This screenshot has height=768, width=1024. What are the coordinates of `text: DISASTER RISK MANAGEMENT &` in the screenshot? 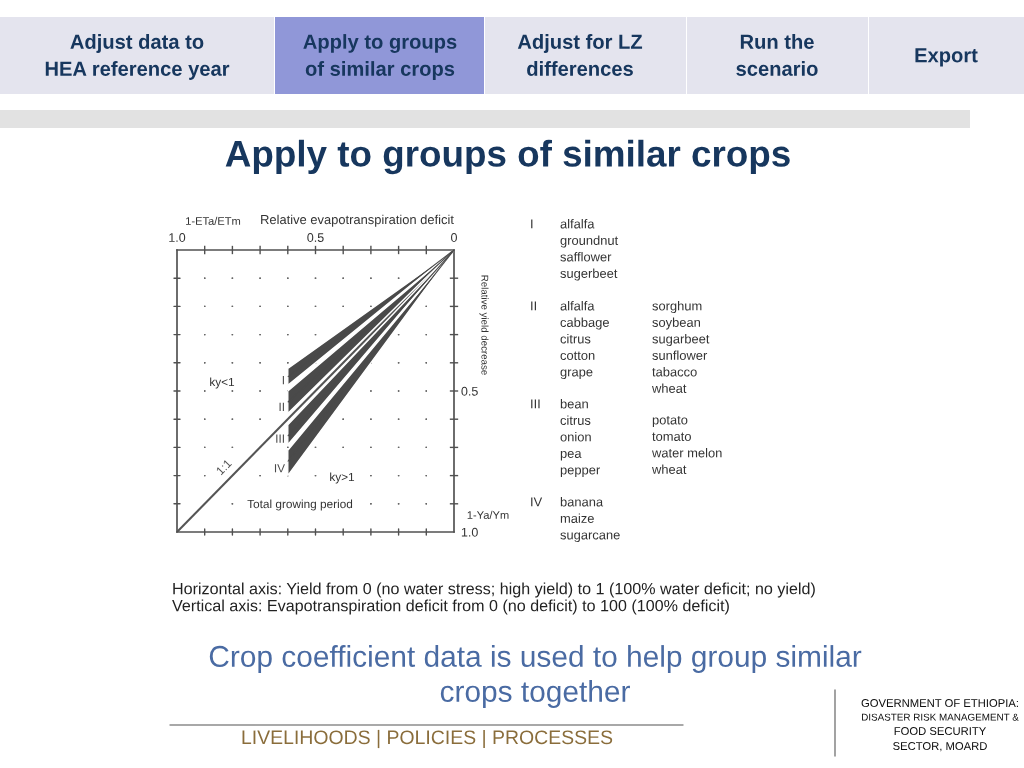 It's located at (940, 717).